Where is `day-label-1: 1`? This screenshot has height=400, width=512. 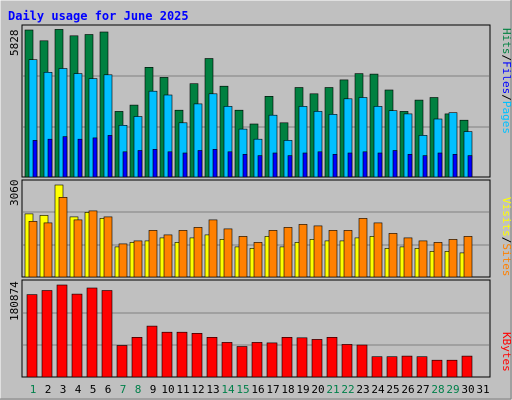 day-label-1: 1 is located at coordinates (33, 389).